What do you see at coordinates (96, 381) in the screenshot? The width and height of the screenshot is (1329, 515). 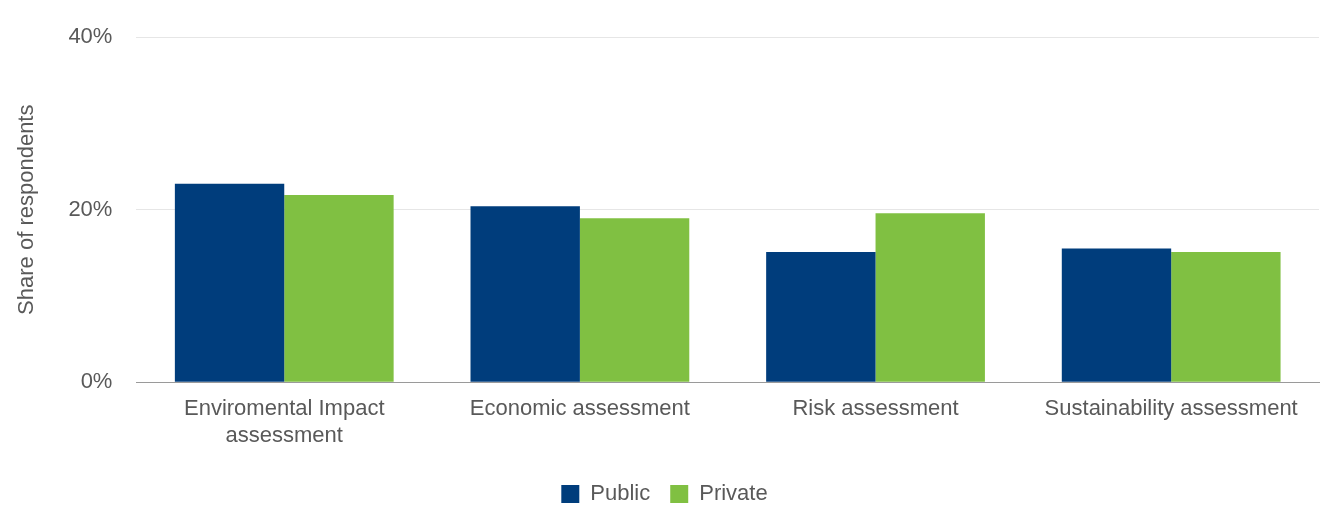 I see `y-tick-label: 0%` at bounding box center [96, 381].